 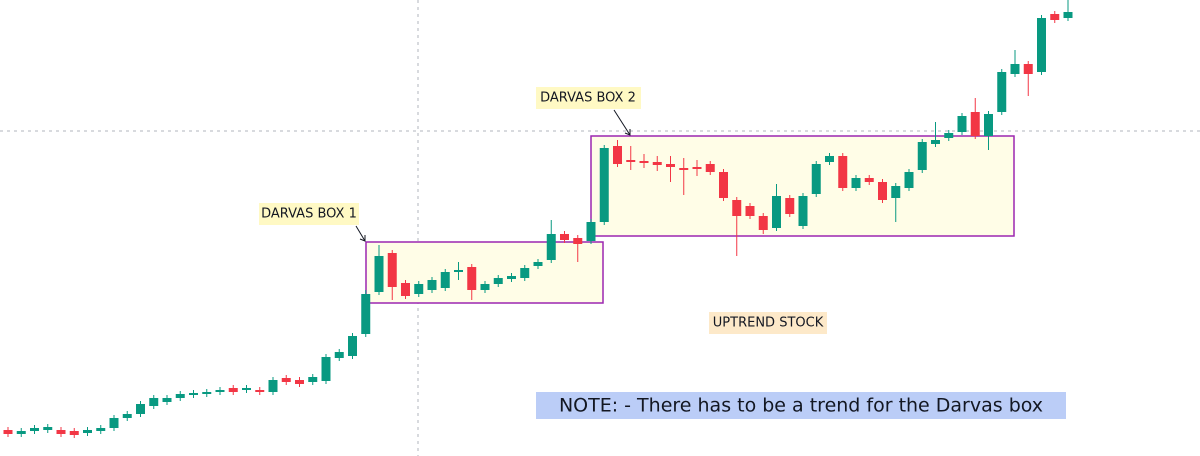 I want to click on note-bg, so click(x=801, y=405).